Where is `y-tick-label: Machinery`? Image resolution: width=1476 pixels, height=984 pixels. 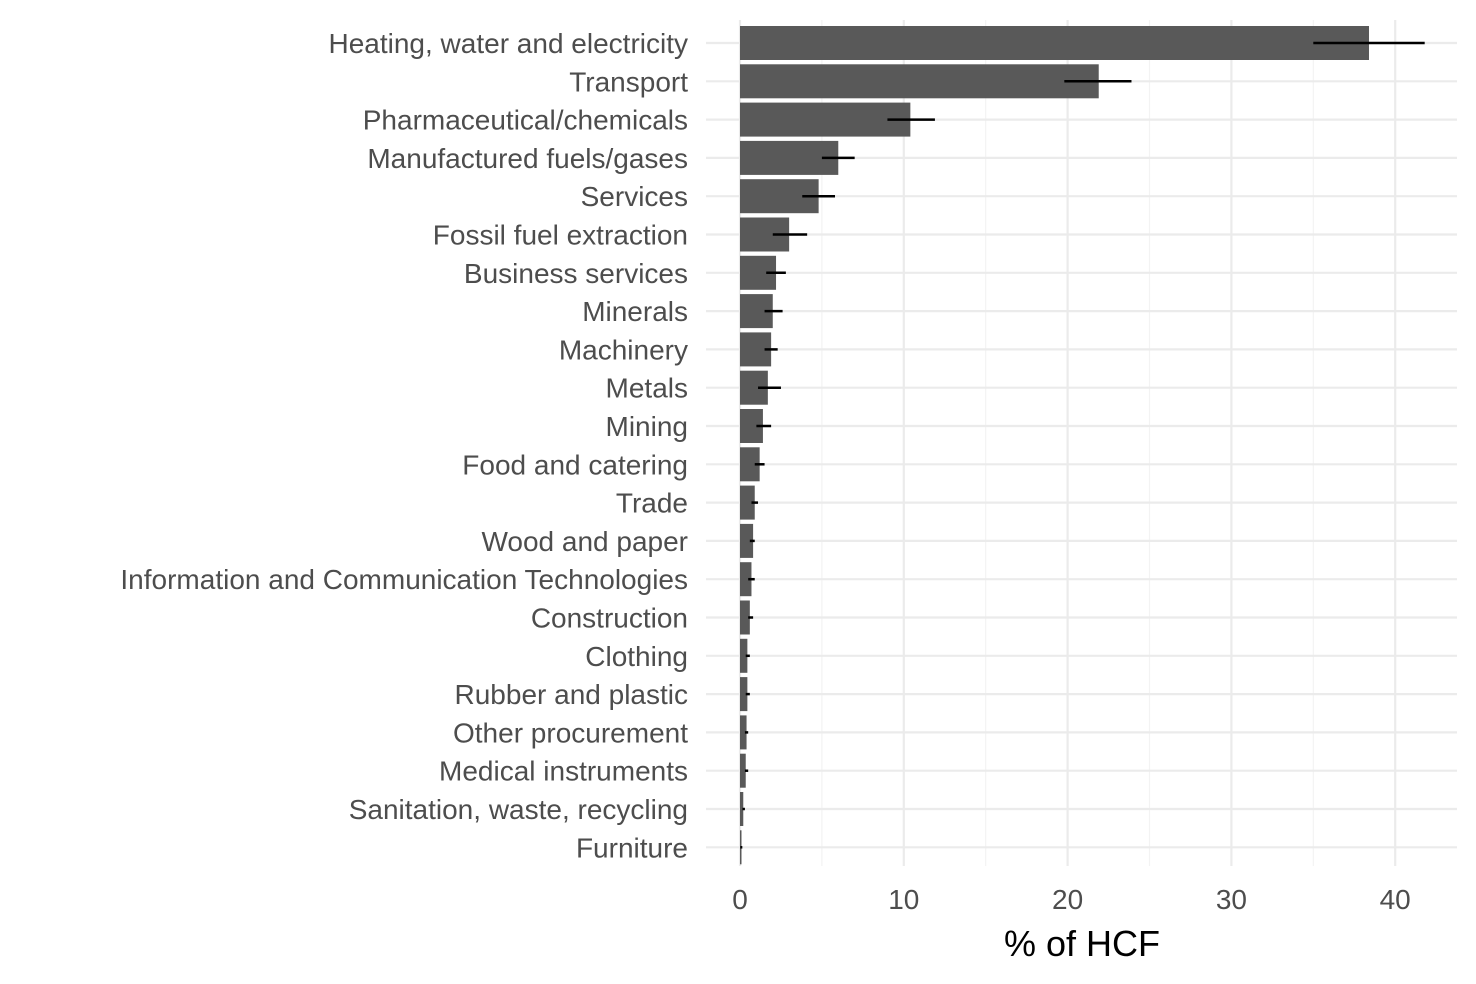
y-tick-label: Machinery is located at coordinates (623, 349).